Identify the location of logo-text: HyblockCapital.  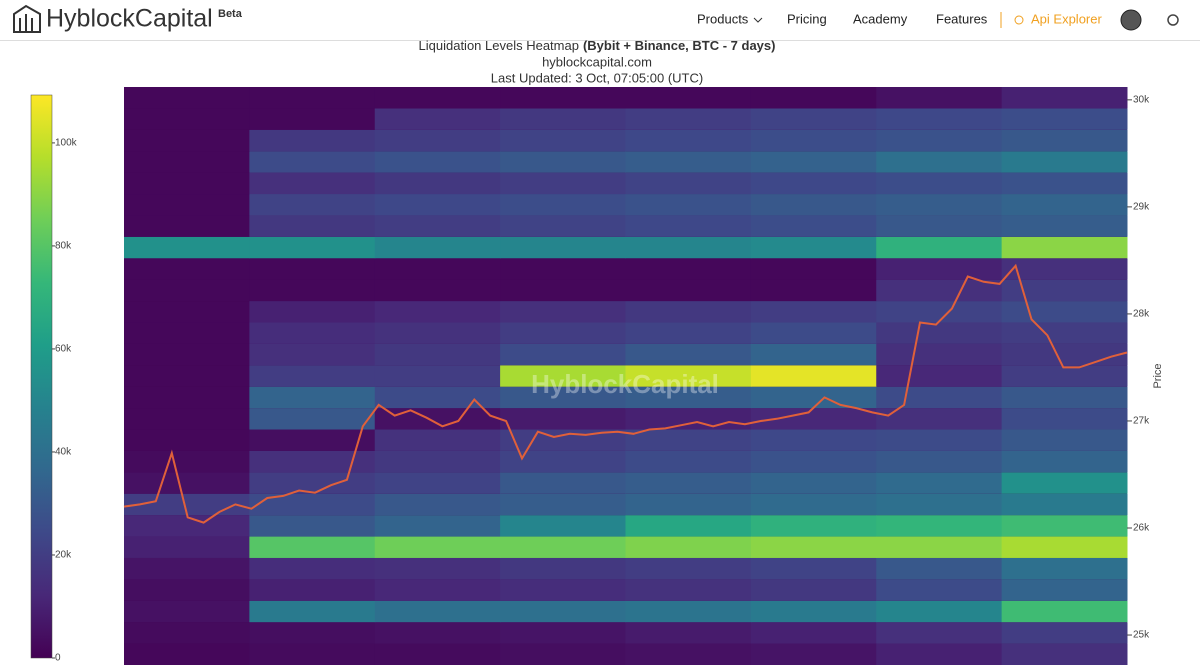
(129, 19).